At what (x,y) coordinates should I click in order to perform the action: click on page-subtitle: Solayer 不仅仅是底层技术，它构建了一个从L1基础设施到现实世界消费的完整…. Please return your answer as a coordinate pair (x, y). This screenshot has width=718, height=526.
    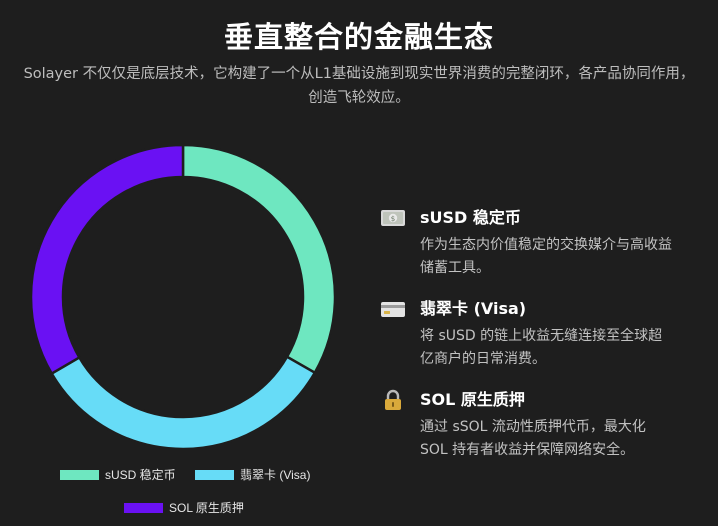
    Looking at the image, I should click on (359, 86).